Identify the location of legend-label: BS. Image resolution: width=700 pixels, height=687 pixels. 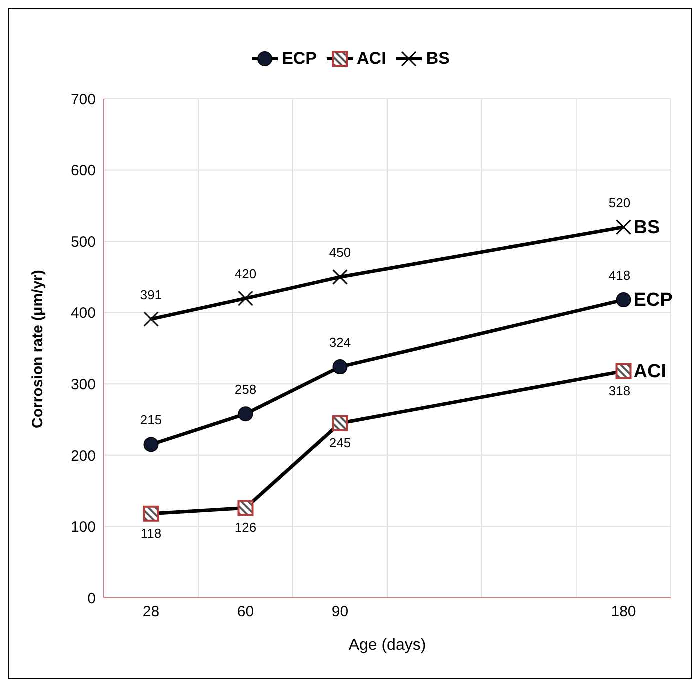
(438, 59).